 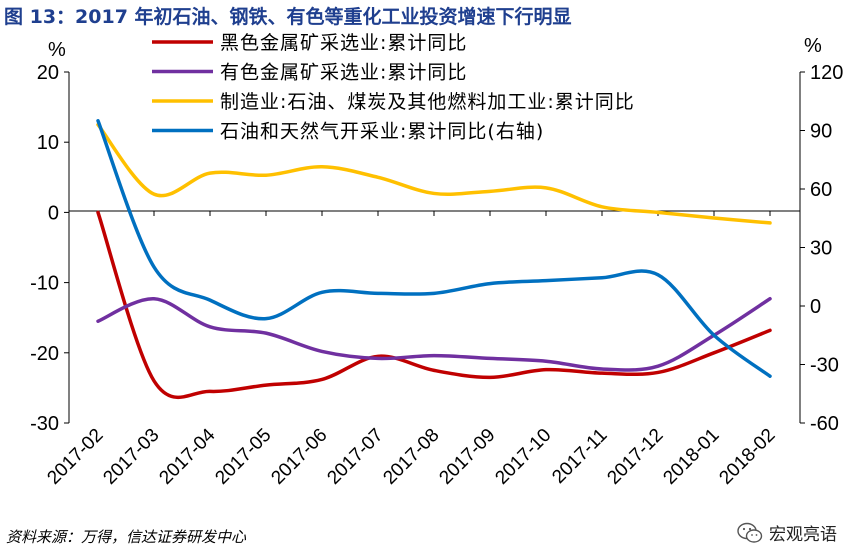 I want to click on x-tick-label: 2017-04, so click(x=187, y=456).